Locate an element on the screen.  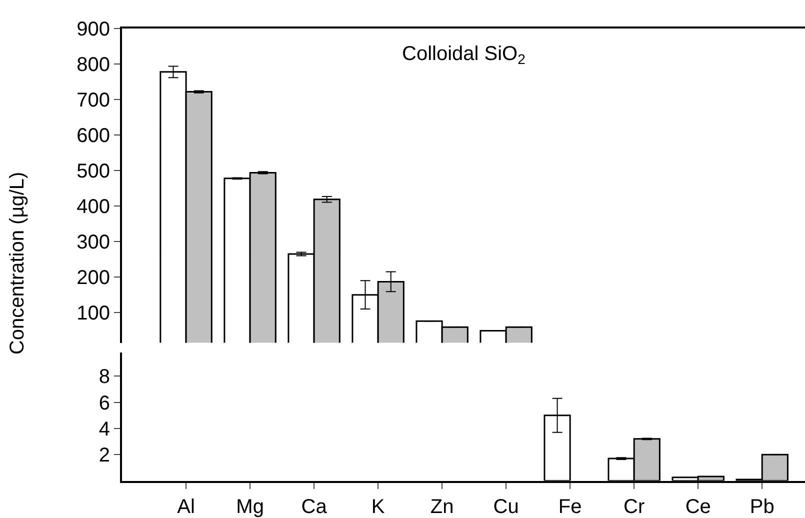
x-tick-label: Ca is located at coordinates (314, 507).